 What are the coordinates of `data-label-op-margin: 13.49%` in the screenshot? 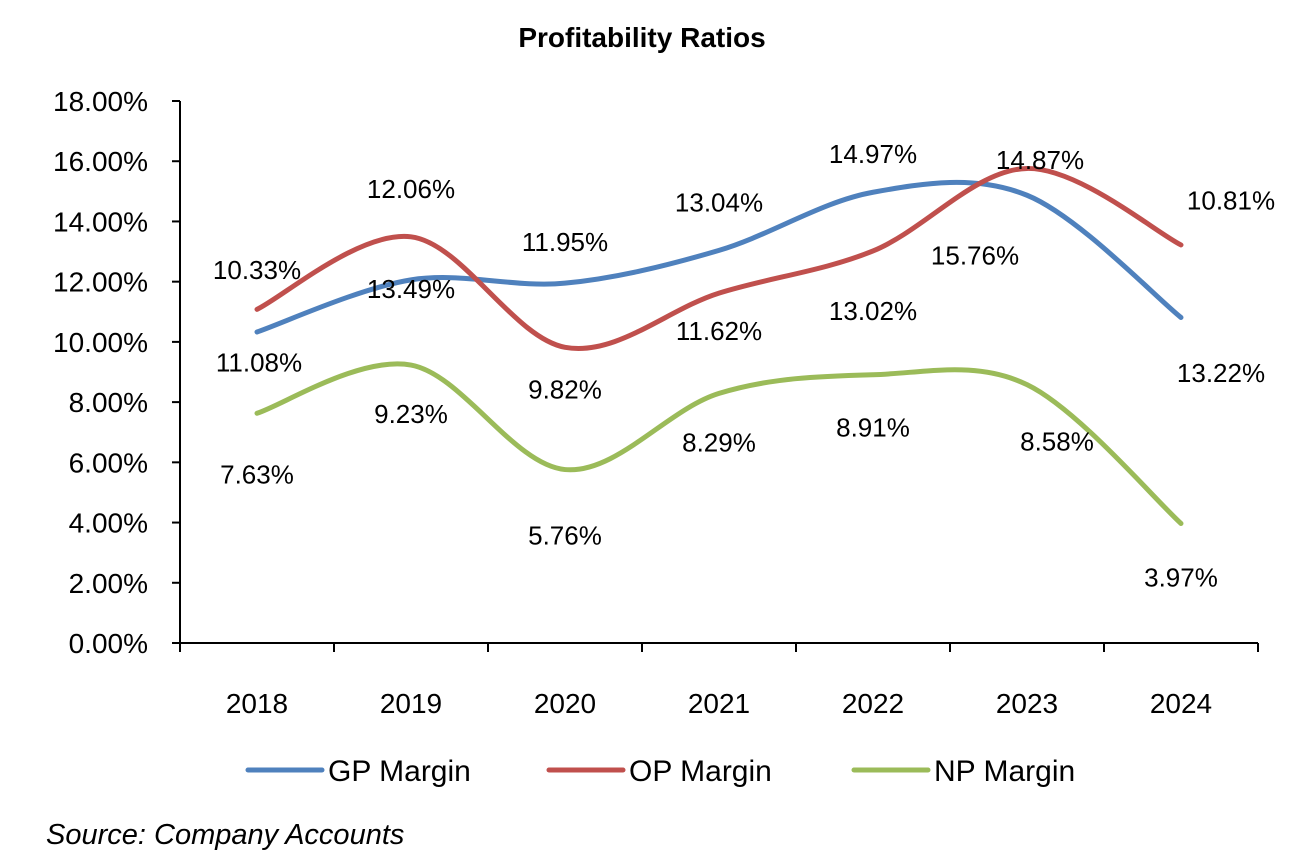 It's located at (411, 289).